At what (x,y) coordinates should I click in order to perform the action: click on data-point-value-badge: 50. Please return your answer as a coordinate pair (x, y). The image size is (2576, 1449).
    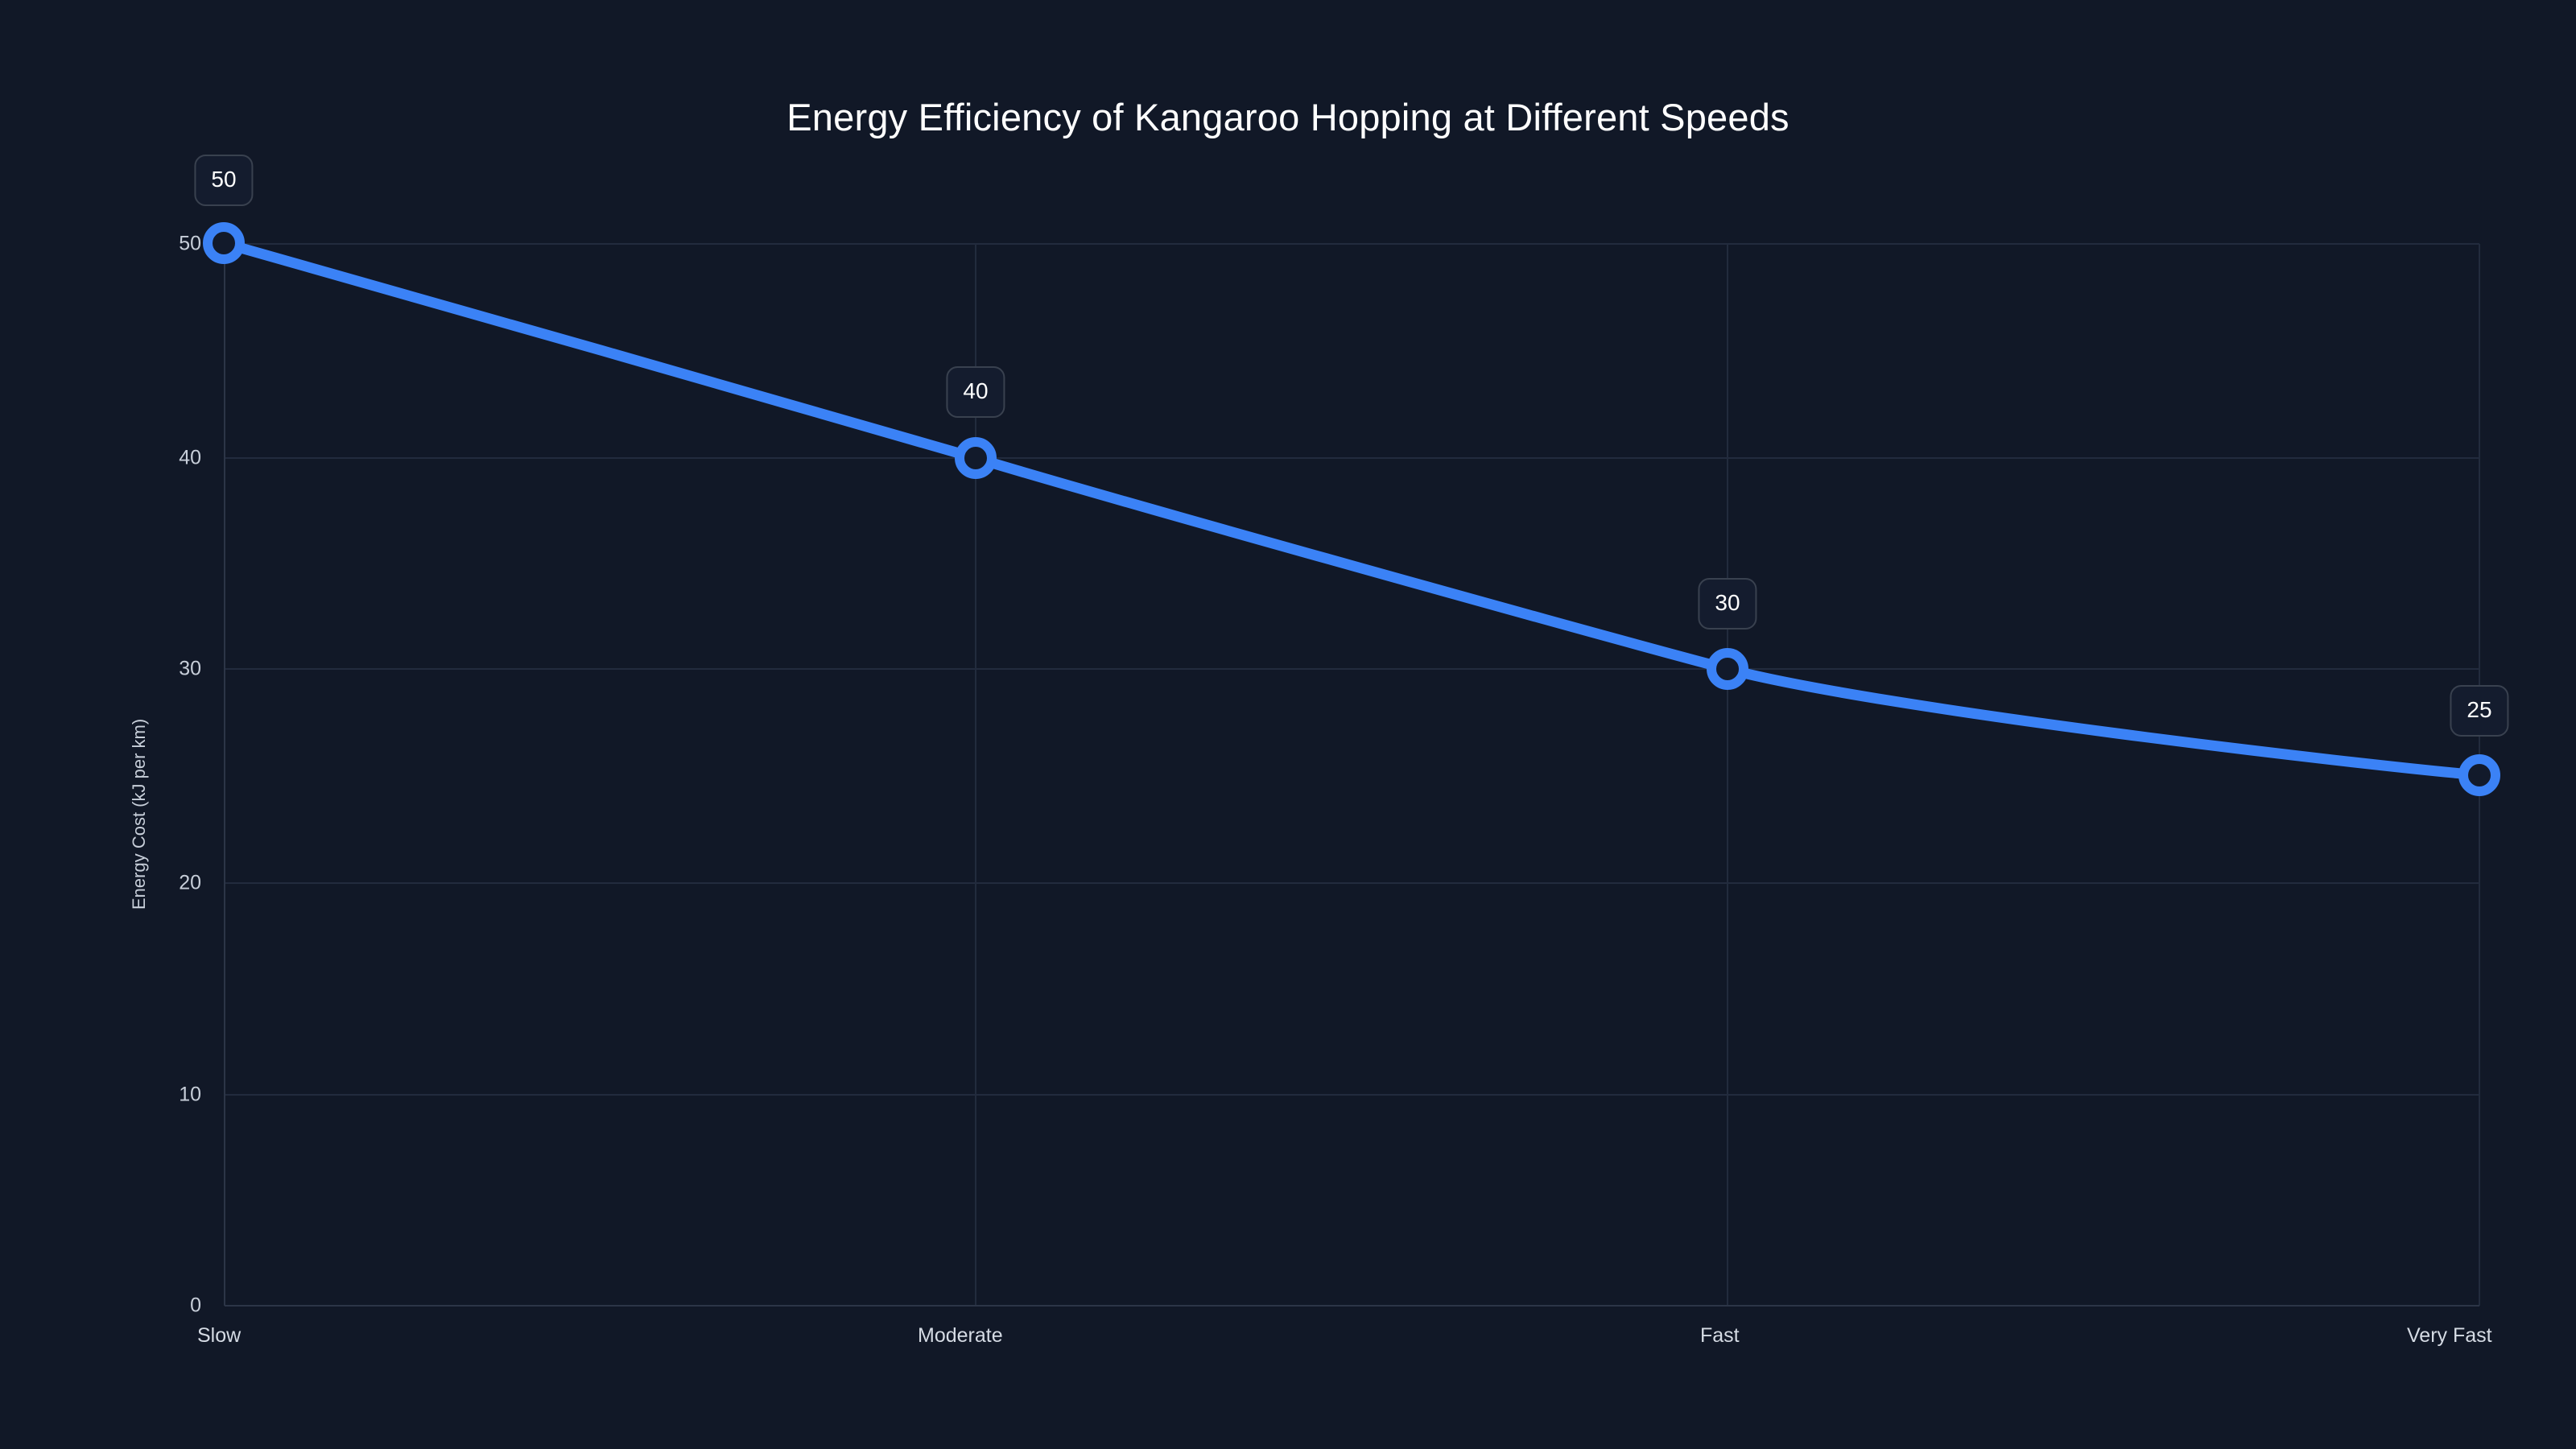
    Looking at the image, I should click on (224, 180).